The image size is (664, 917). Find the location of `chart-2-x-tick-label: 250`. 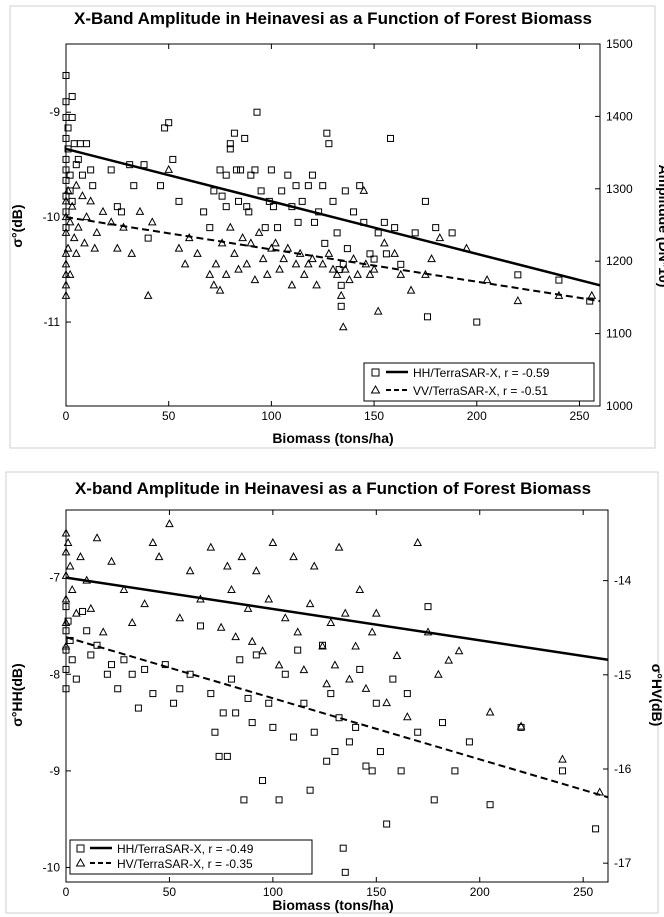

chart-2-x-tick-label: 250 is located at coordinates (583, 892).